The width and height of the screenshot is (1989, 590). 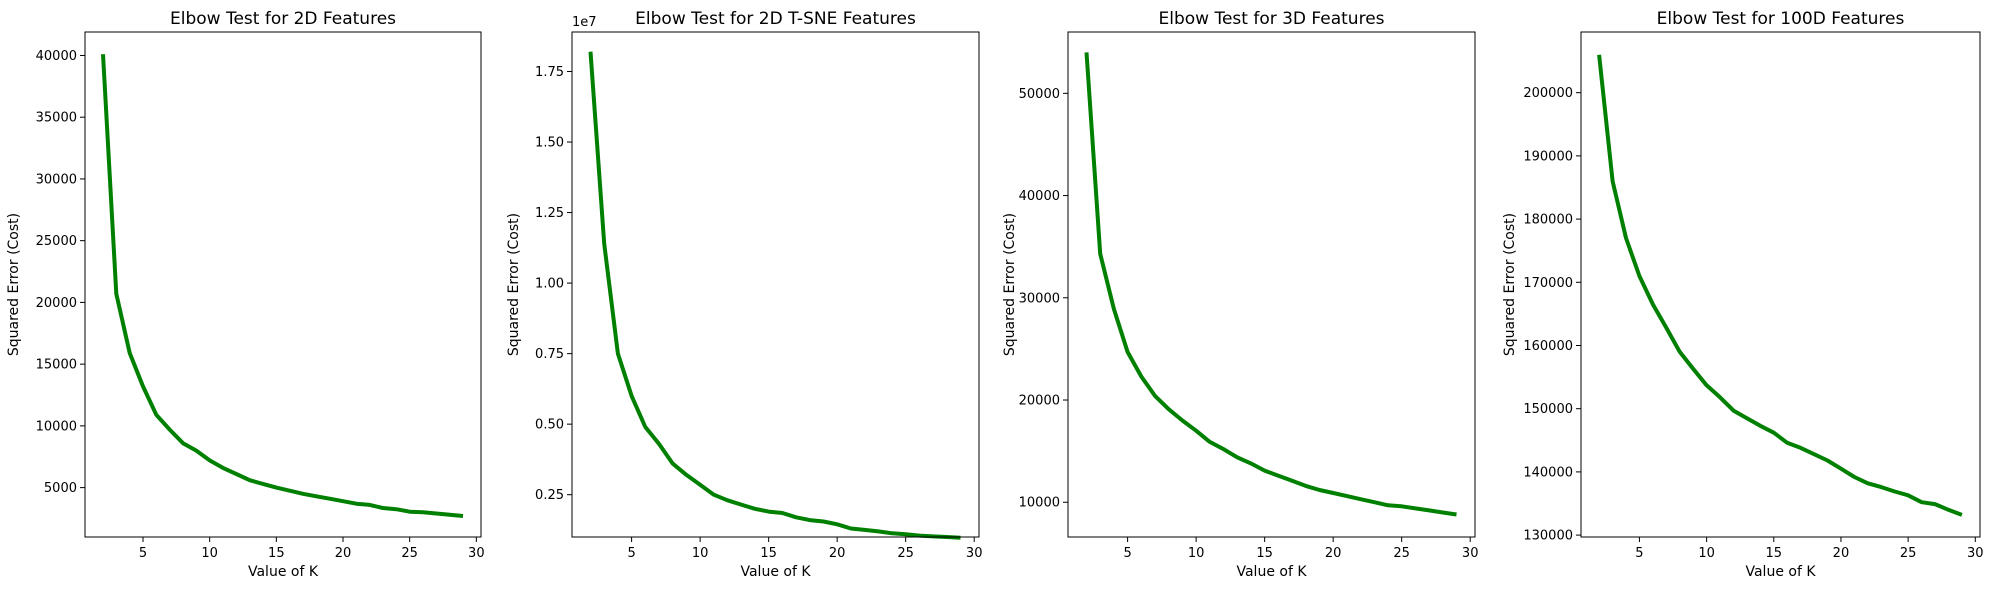 I want to click on y-tick-label: 130000, so click(x=1548, y=536).